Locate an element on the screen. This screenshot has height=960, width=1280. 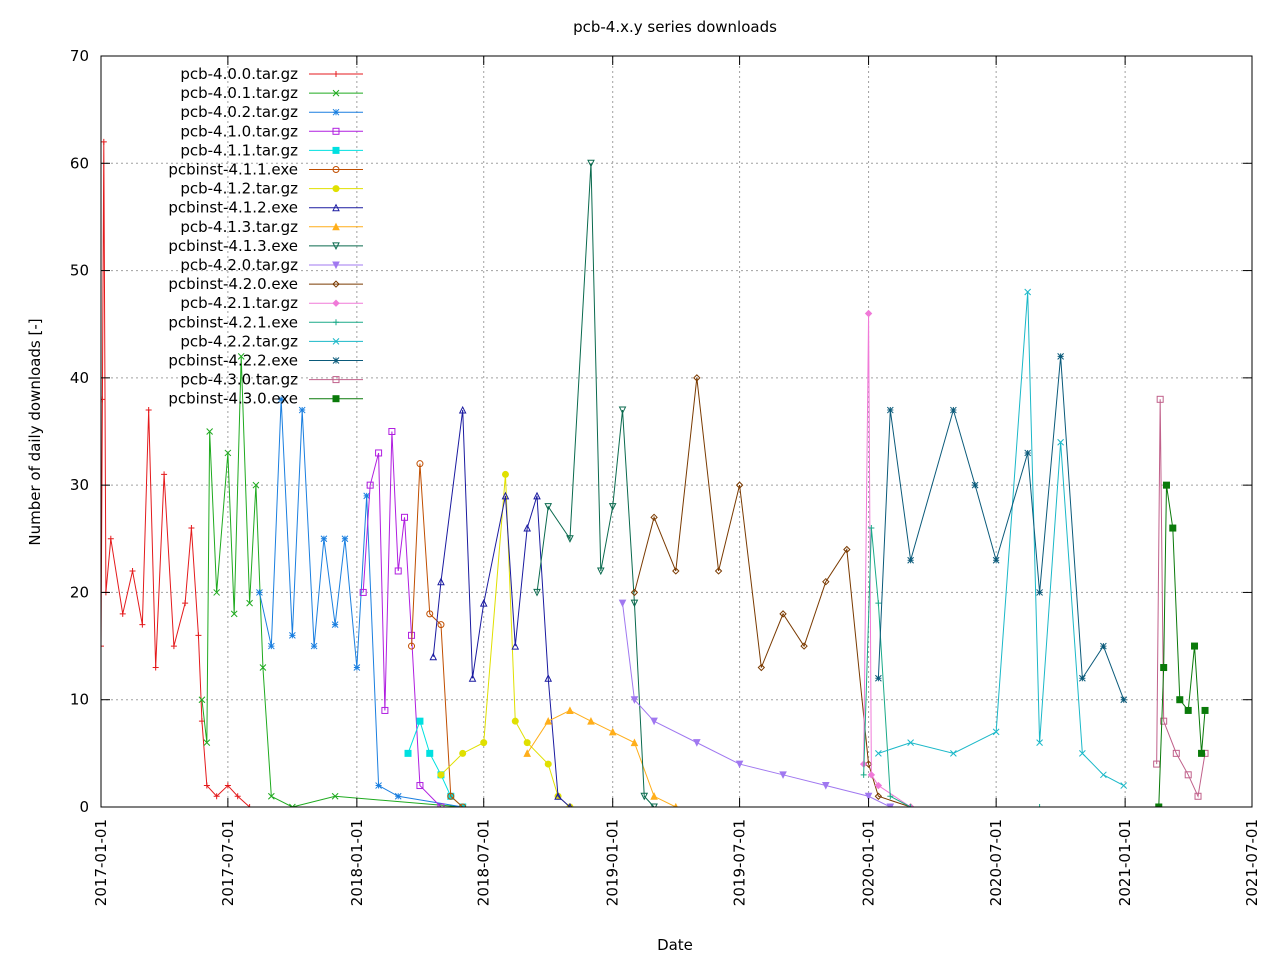
series-pcbinst-4-1-1-exe is located at coordinates (437, 633).